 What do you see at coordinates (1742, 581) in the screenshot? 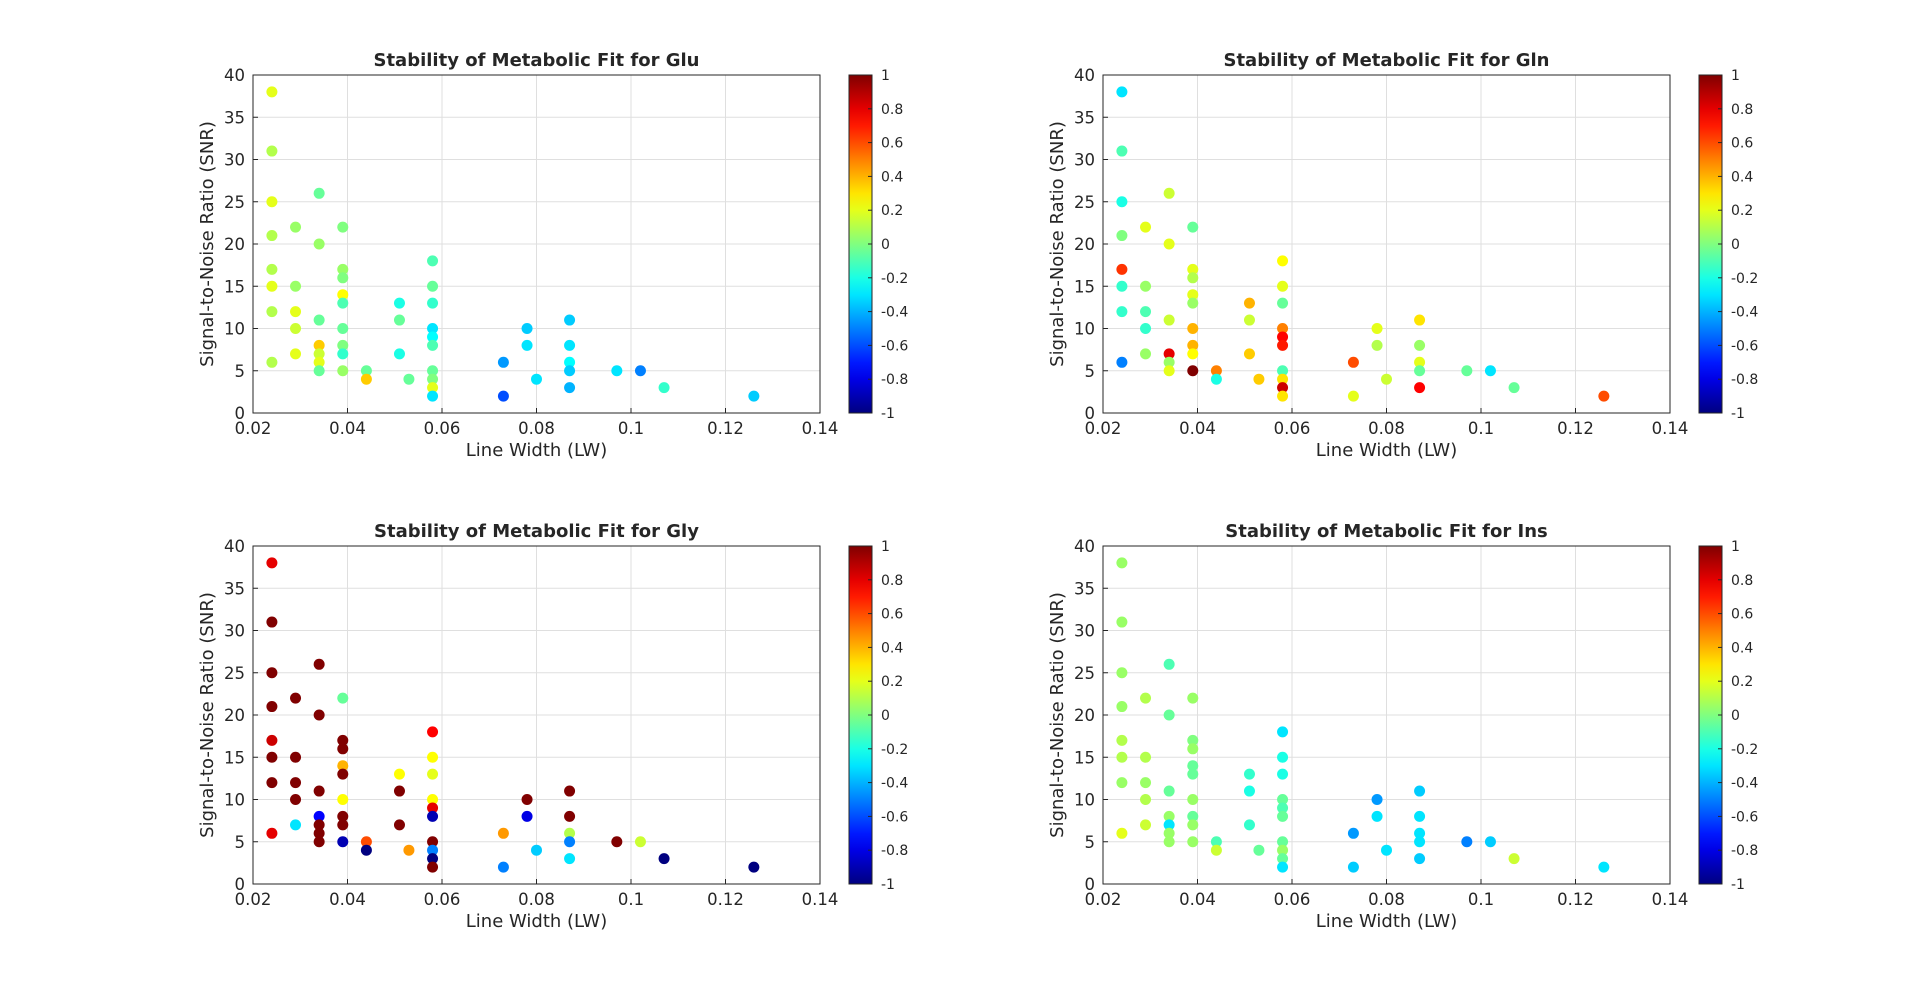
I see `colorbar-tick-label: 0.8` at bounding box center [1742, 581].